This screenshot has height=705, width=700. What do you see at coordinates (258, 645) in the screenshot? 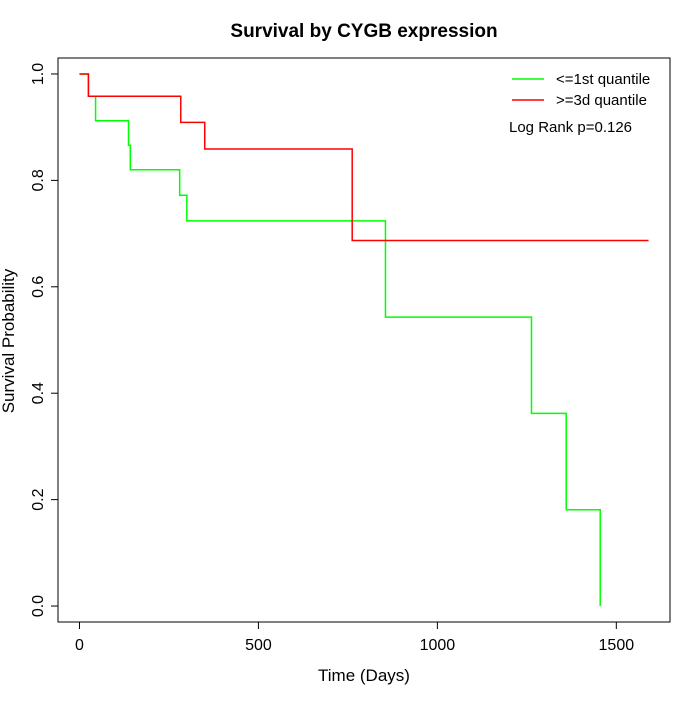
I see `x-tick-label: 500` at bounding box center [258, 645].